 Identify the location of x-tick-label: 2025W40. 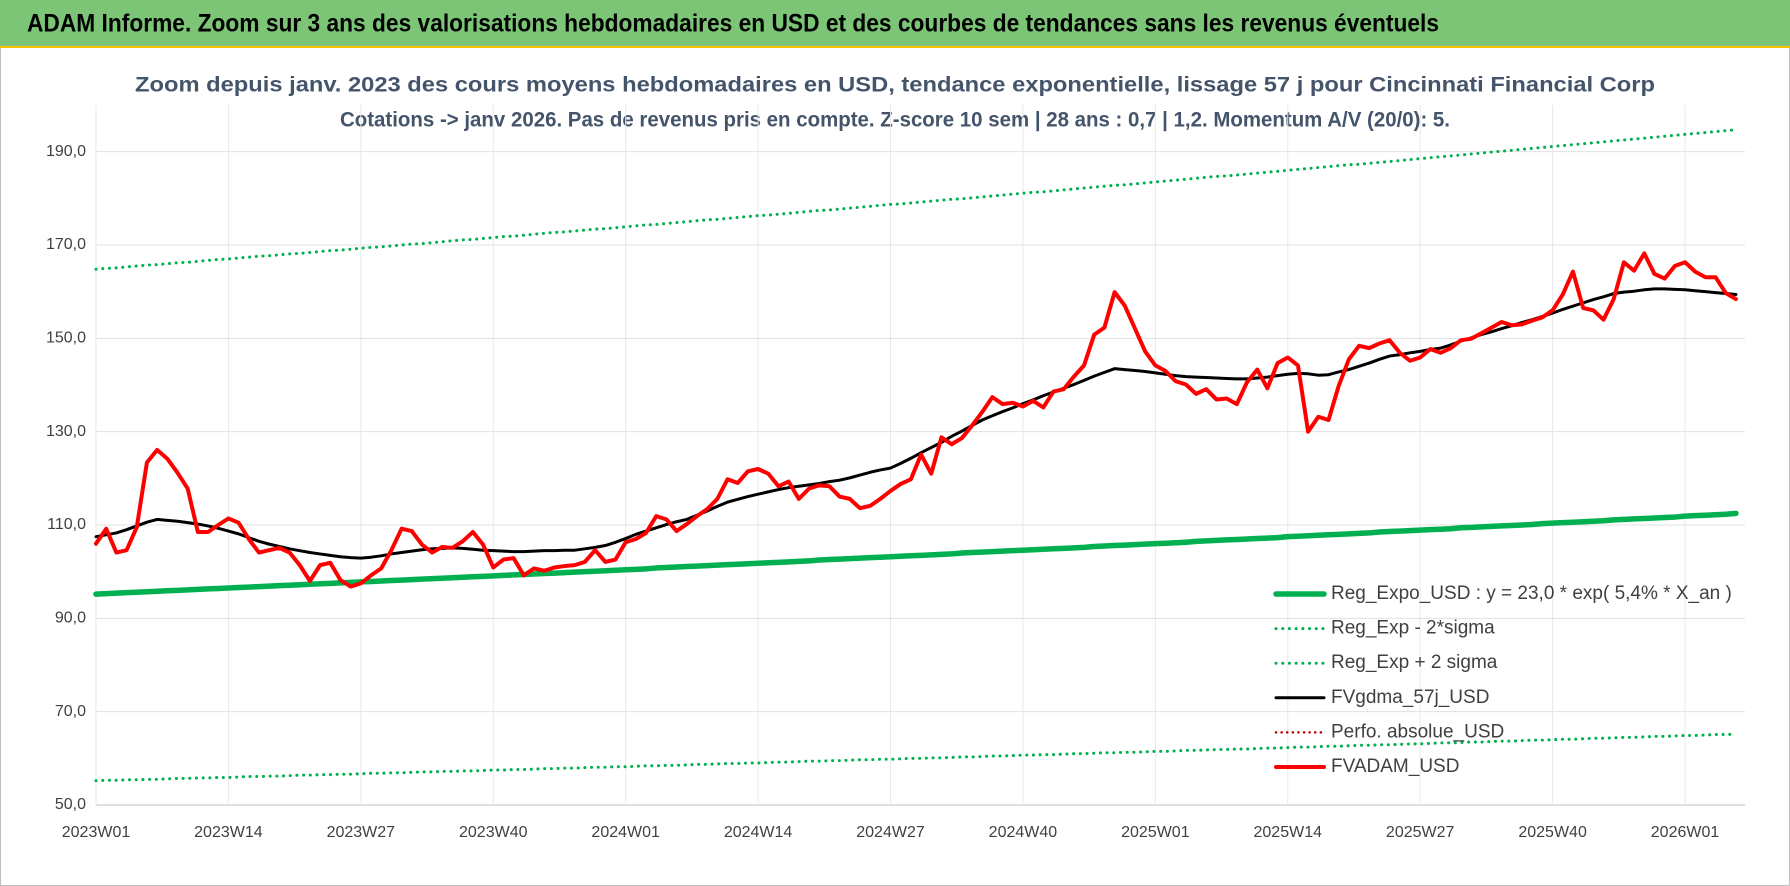
(1552, 832).